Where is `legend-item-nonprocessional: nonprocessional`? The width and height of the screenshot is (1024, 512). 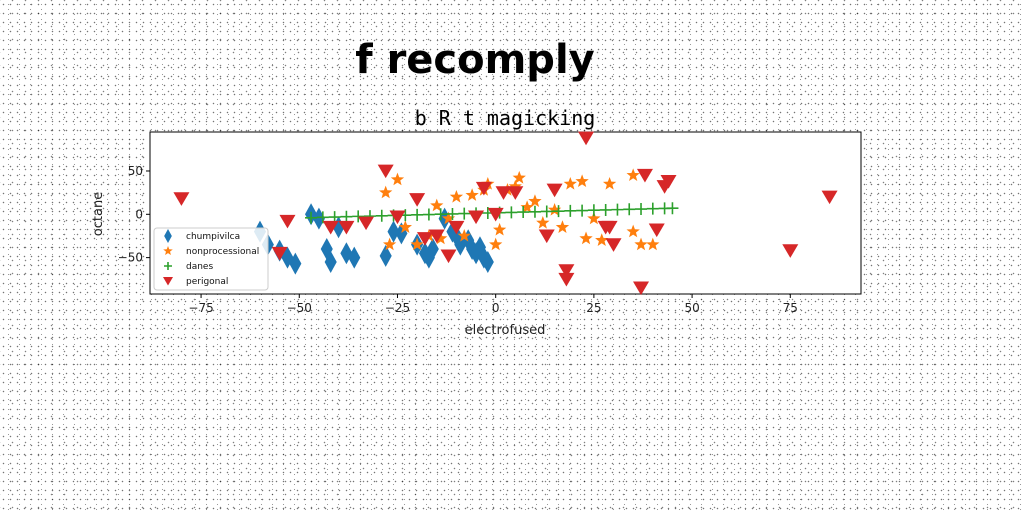 legend-item-nonprocessional: nonprocessional is located at coordinates (211, 251).